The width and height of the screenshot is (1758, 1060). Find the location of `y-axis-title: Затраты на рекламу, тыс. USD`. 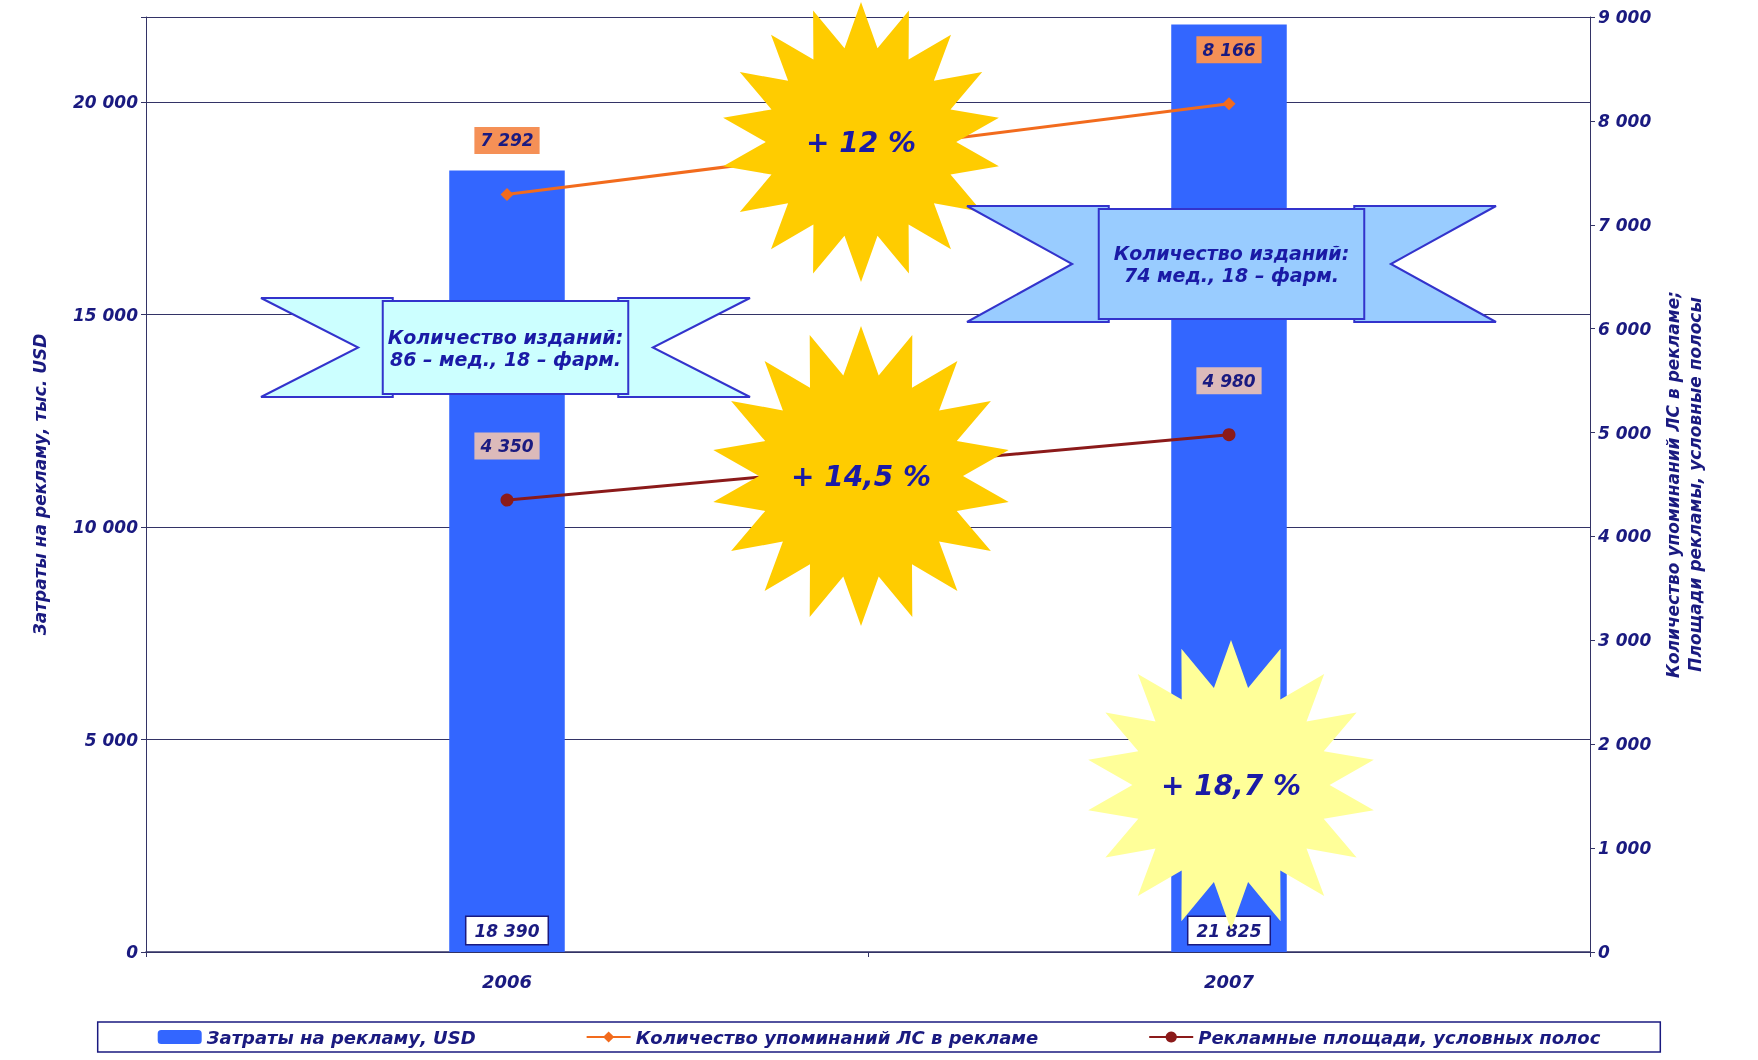

y-axis-title: Затраты на рекламу, тыс. USD is located at coordinates (40, 485).